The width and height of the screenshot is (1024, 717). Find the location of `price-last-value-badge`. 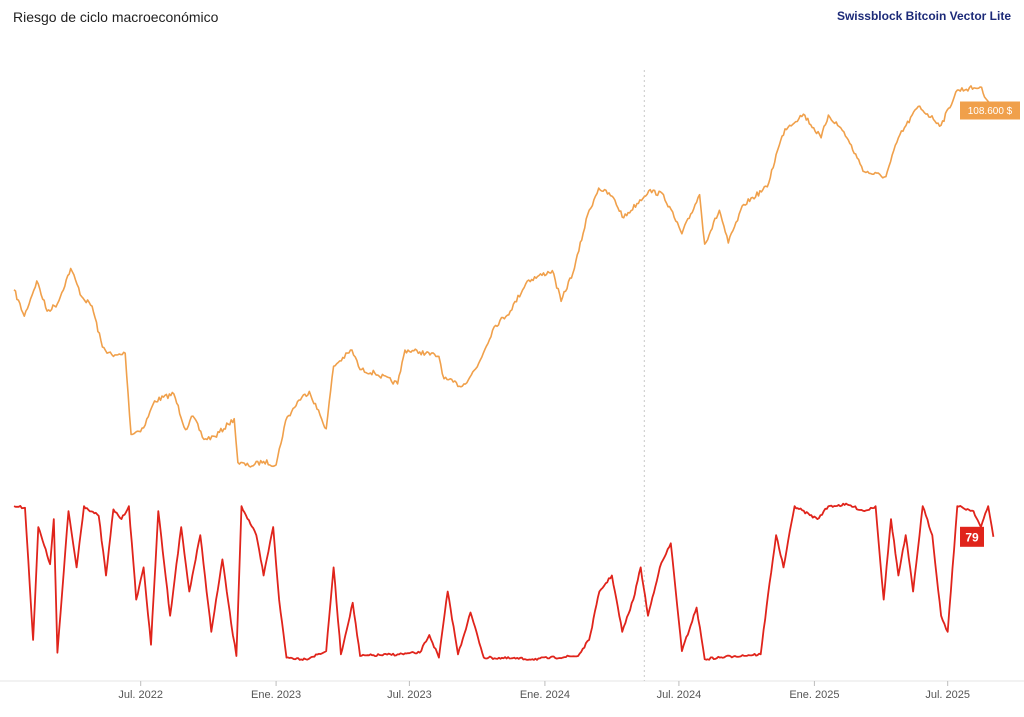

price-last-value-badge is located at coordinates (990, 110).